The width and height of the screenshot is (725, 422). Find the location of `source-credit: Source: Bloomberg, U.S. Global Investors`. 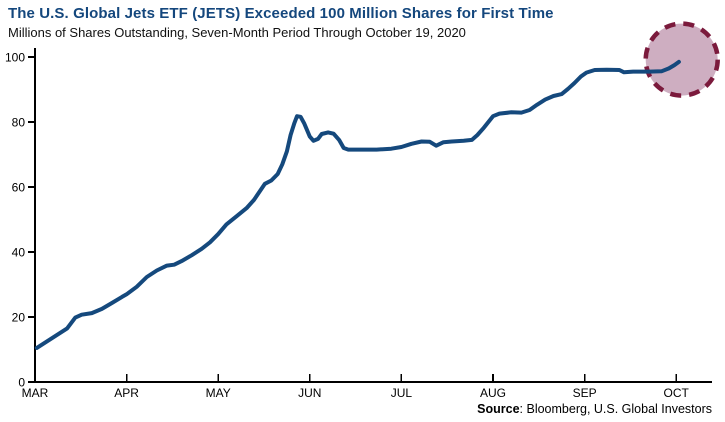

source-credit: Source: Bloomberg, U.S. Global Investors is located at coordinates (594, 409).